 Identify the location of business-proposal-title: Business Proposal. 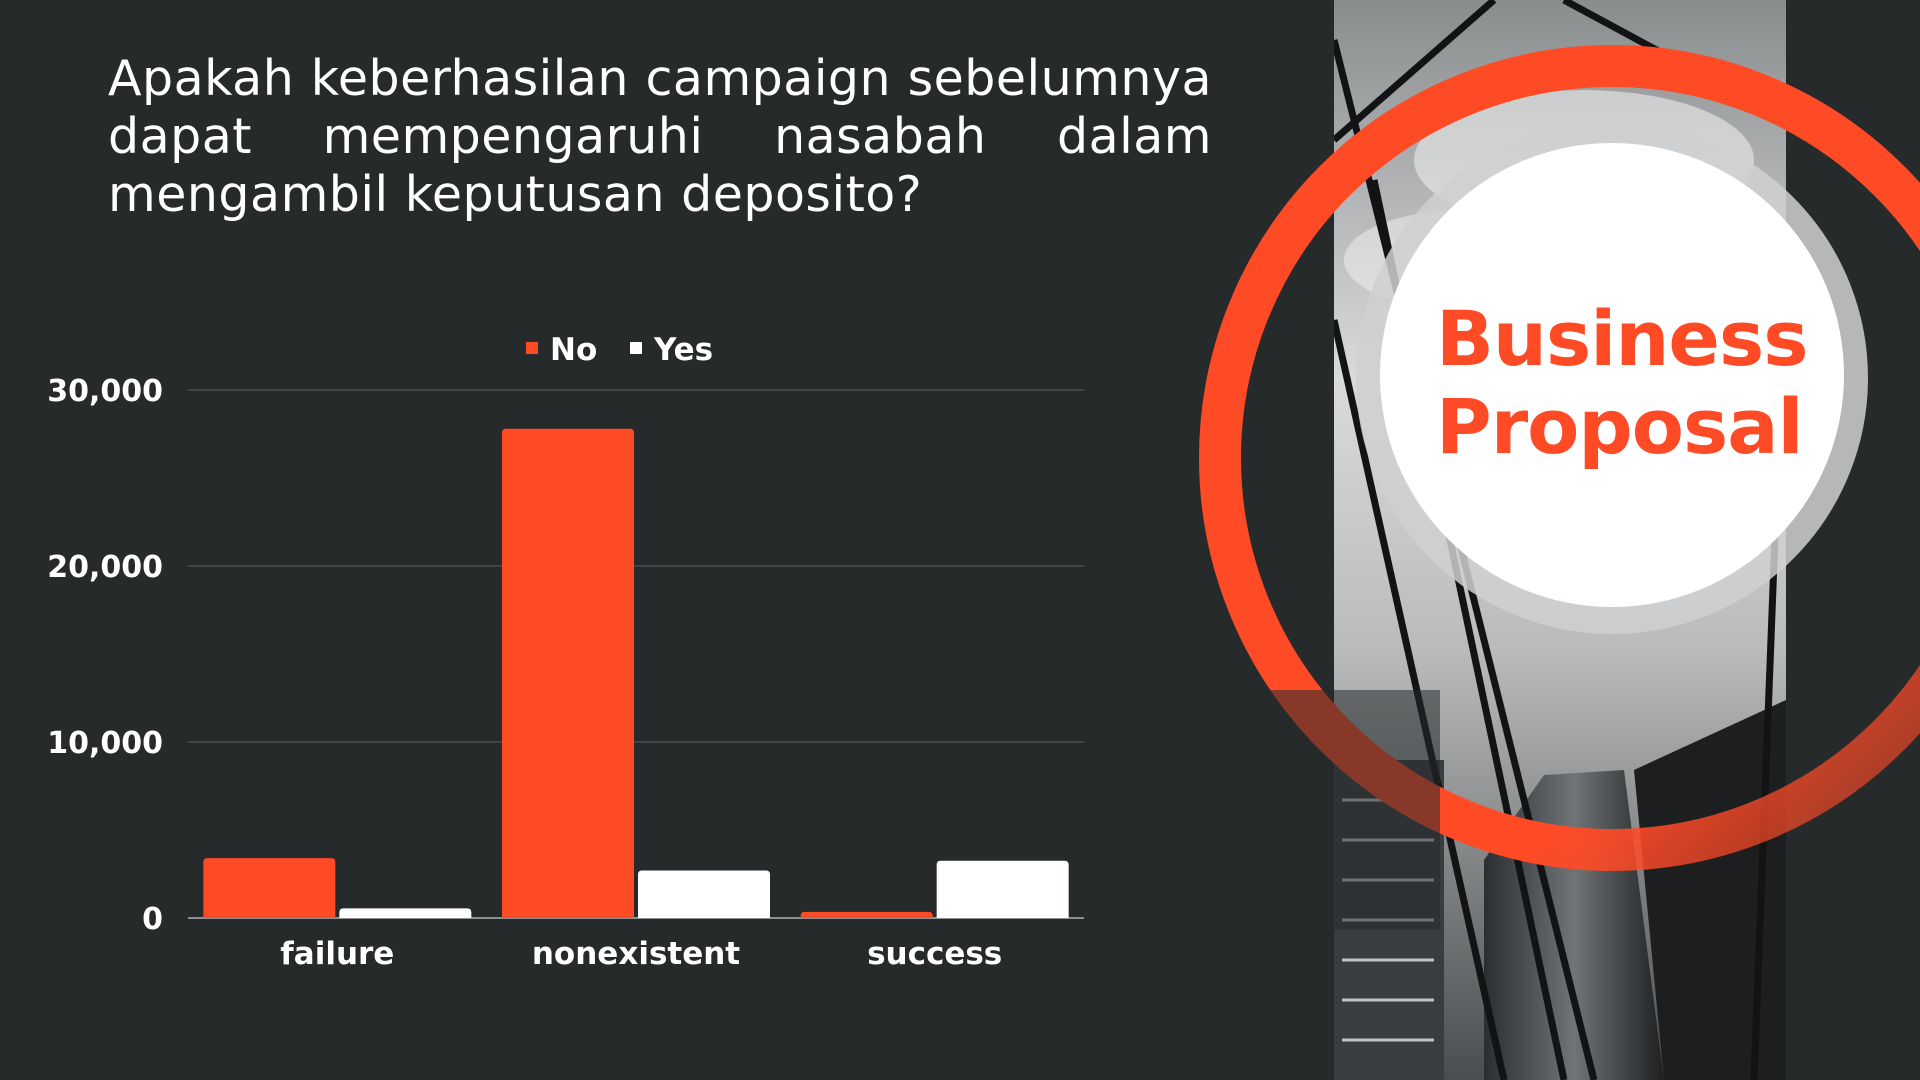
(1622, 382).